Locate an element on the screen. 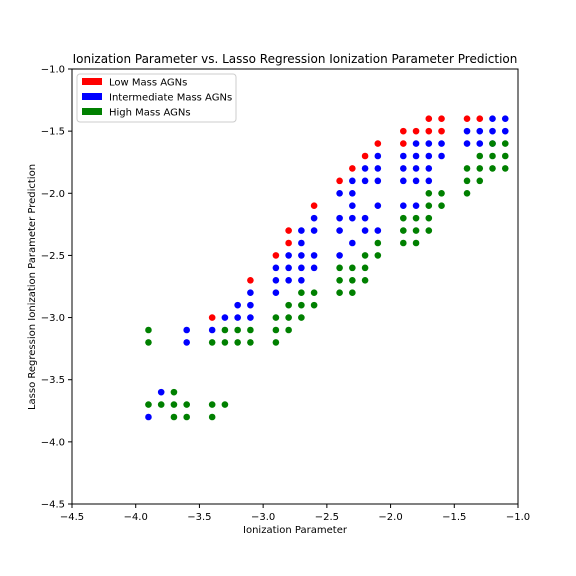  x-axis: −4.5 −4.0 −3.5 −3.0 −2.5 −2.0 −1.5 −1.0 is located at coordinates (295, 513).